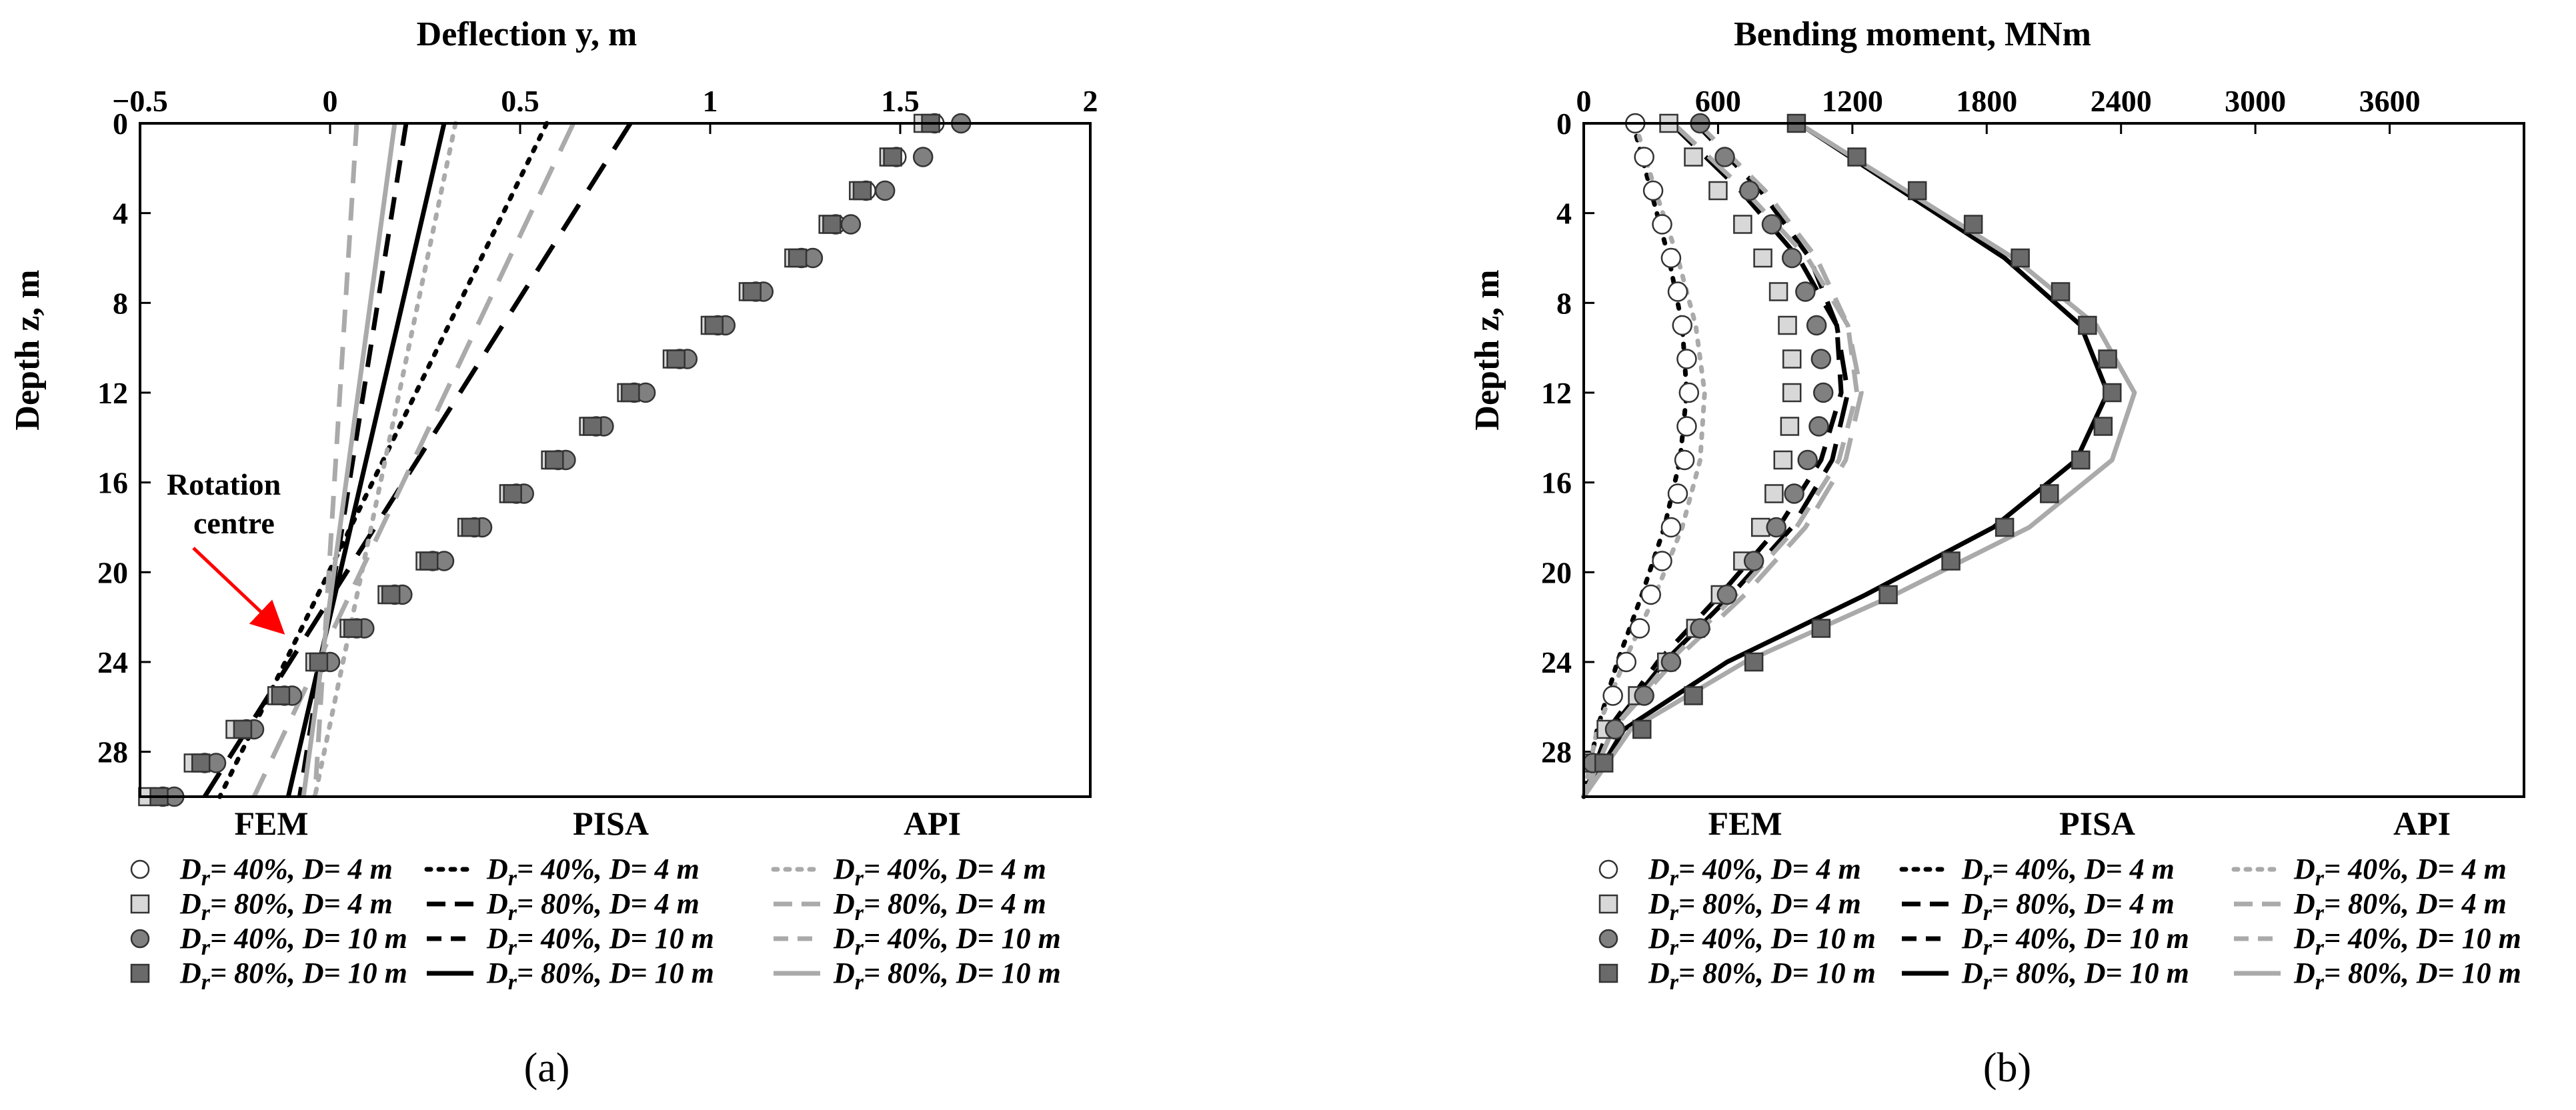  I want to click on axis-title-x: Deflection y, m, so click(527, 34).